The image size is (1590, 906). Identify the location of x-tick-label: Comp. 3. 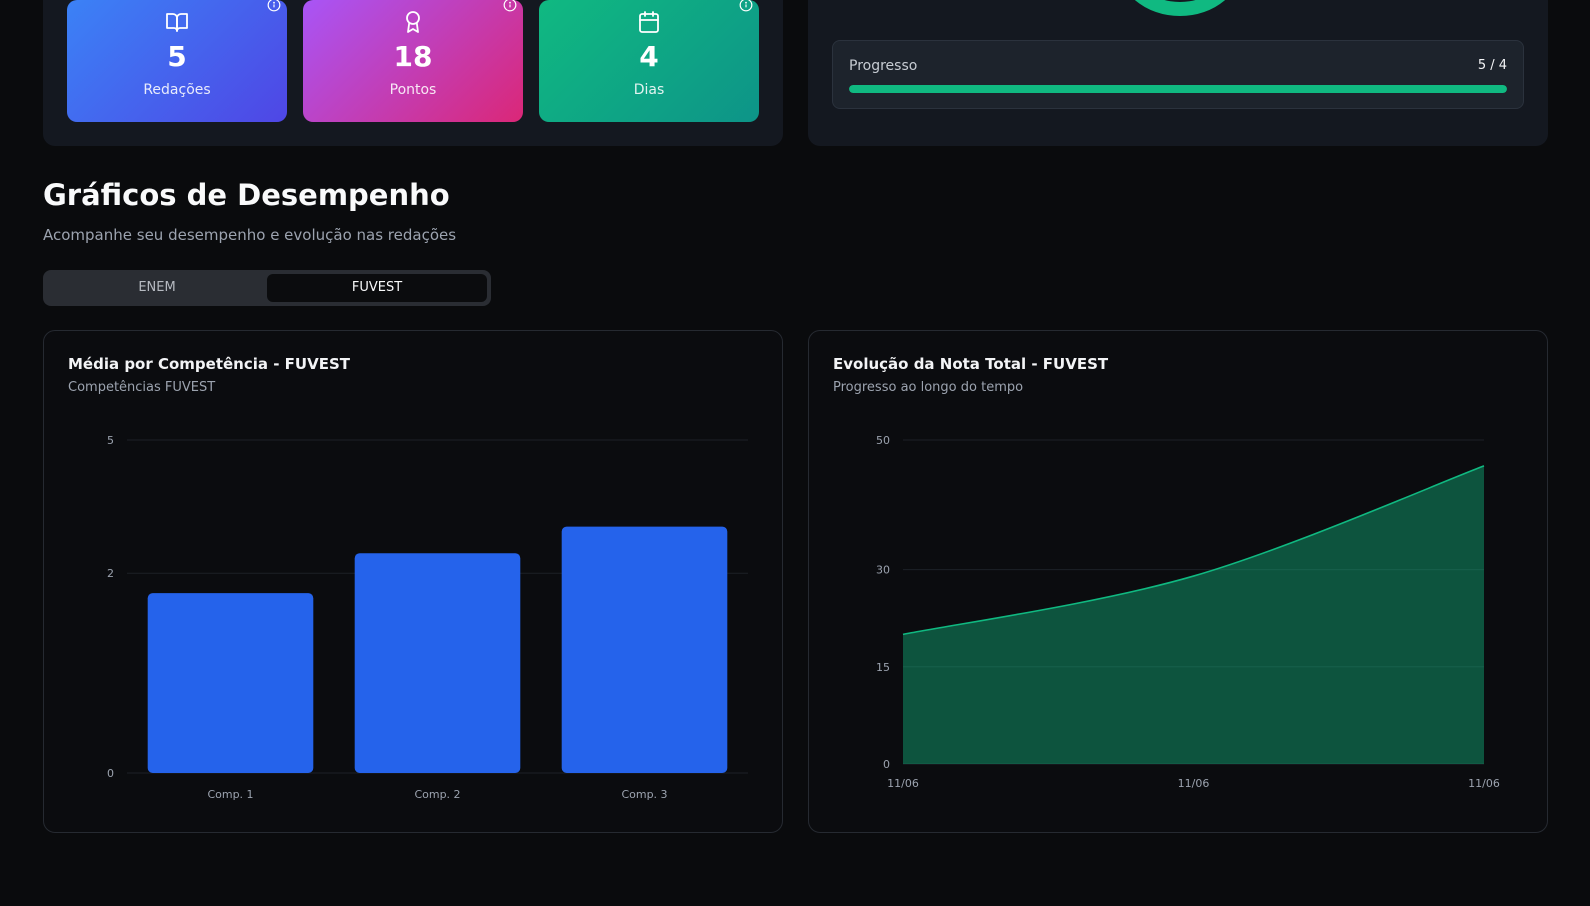
(644, 794).